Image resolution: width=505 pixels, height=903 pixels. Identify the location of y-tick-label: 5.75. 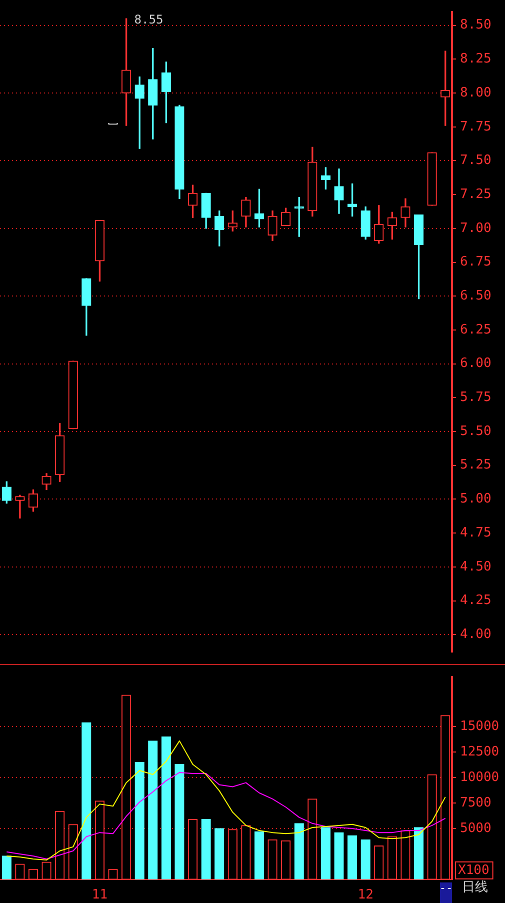
(476, 398).